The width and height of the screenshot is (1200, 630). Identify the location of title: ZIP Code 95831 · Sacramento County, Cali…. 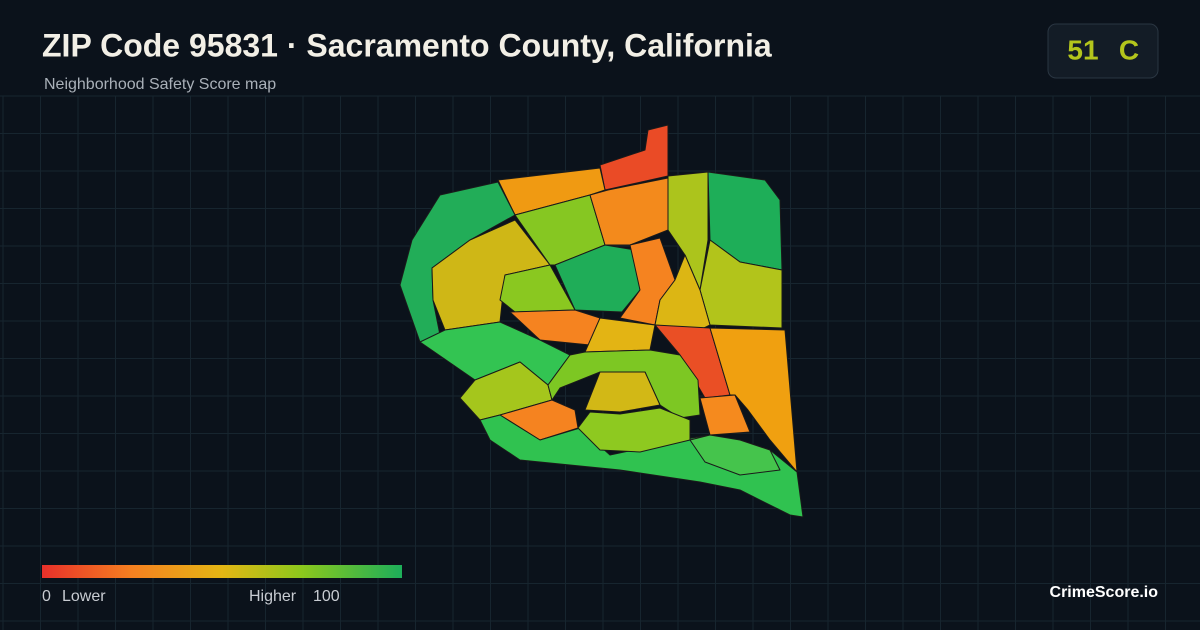
(407, 45).